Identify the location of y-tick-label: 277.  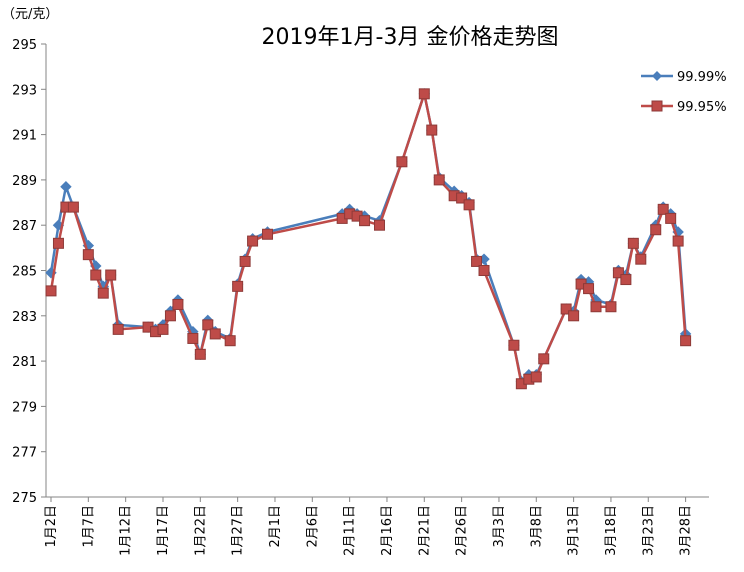
(24, 453).